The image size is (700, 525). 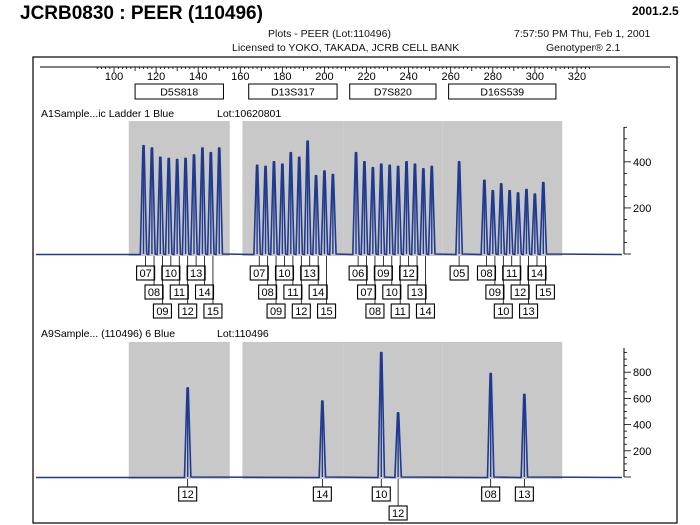 I want to click on marker-label: D16S539, so click(x=502, y=93).